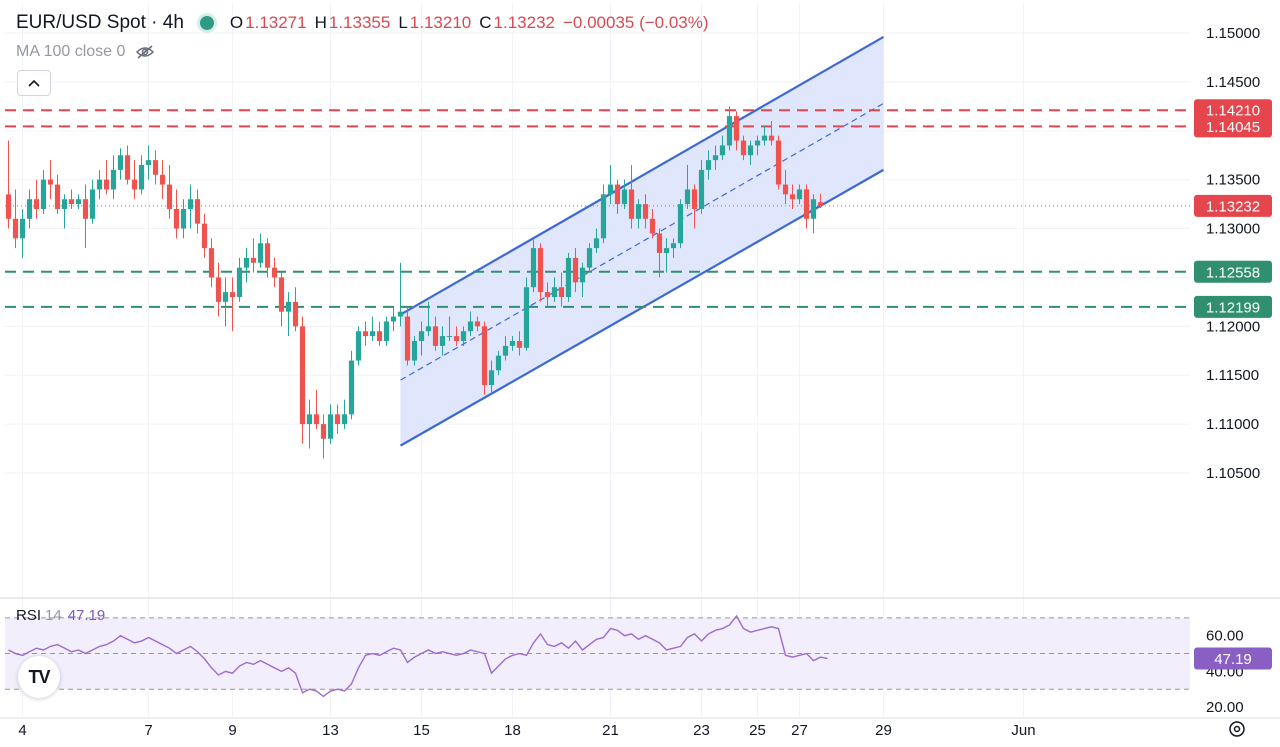 This screenshot has width=1280, height=747. I want to click on rsi-name: RSI, so click(29, 615).